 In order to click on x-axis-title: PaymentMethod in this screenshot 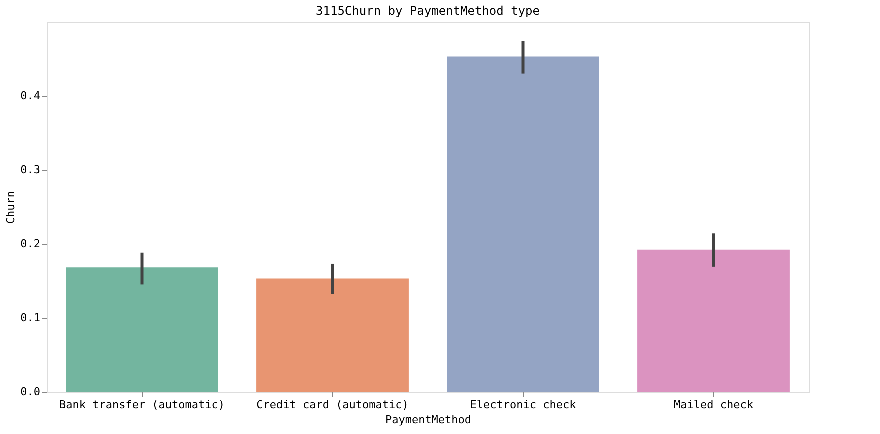, I will do `click(428, 420)`.